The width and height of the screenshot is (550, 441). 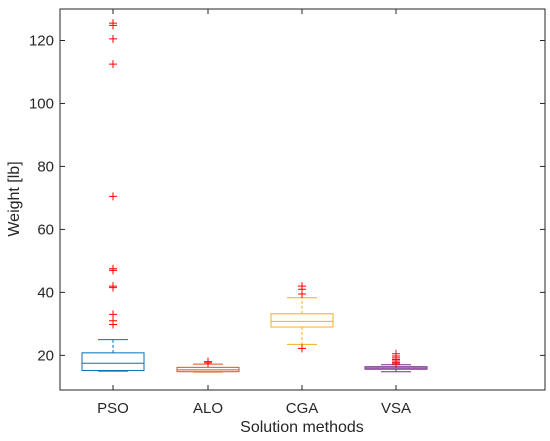 What do you see at coordinates (208, 408) in the screenshot?
I see `x-tick-label: ALO` at bounding box center [208, 408].